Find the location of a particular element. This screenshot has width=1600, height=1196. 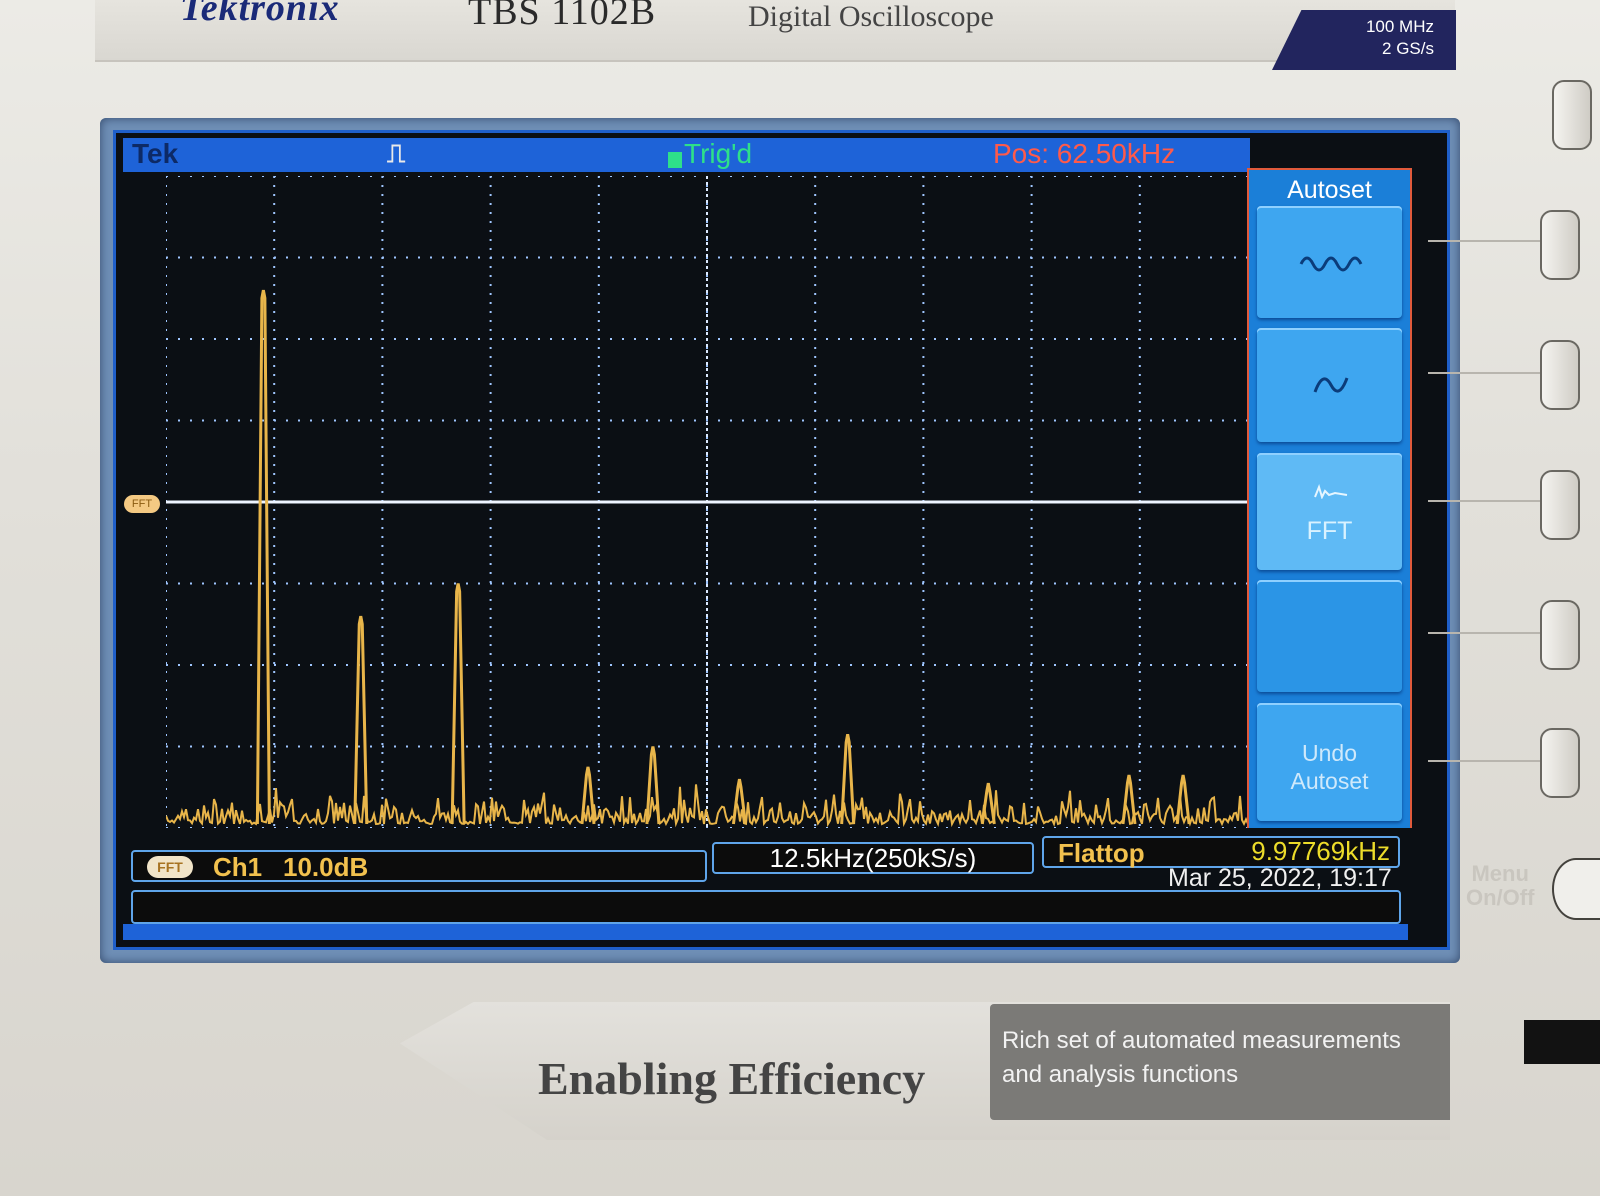

trace-reference-marker: FFT is located at coordinates (142, 504).